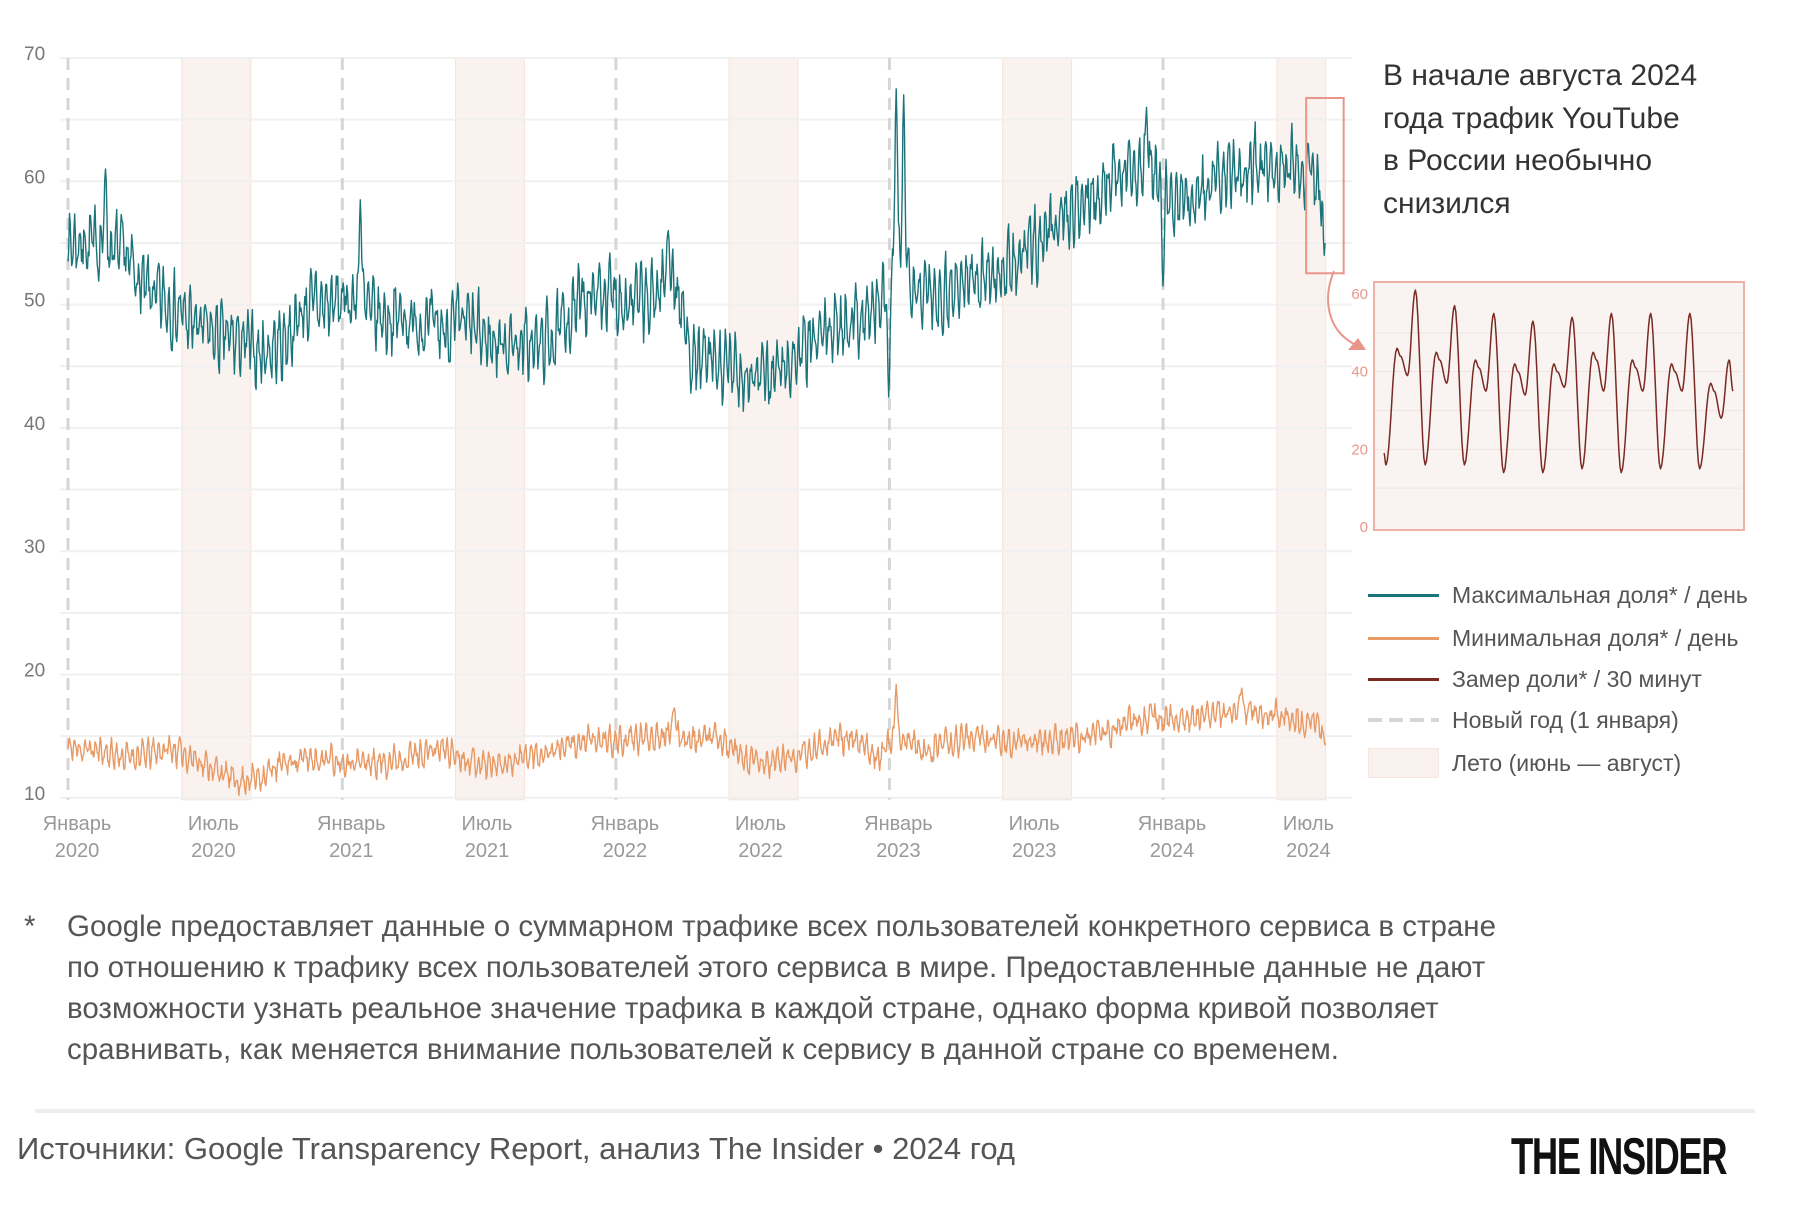 The height and width of the screenshot is (1206, 1800). Describe the element at coordinates (34, 794) in the screenshot. I see `y-tick-label: 10` at that location.